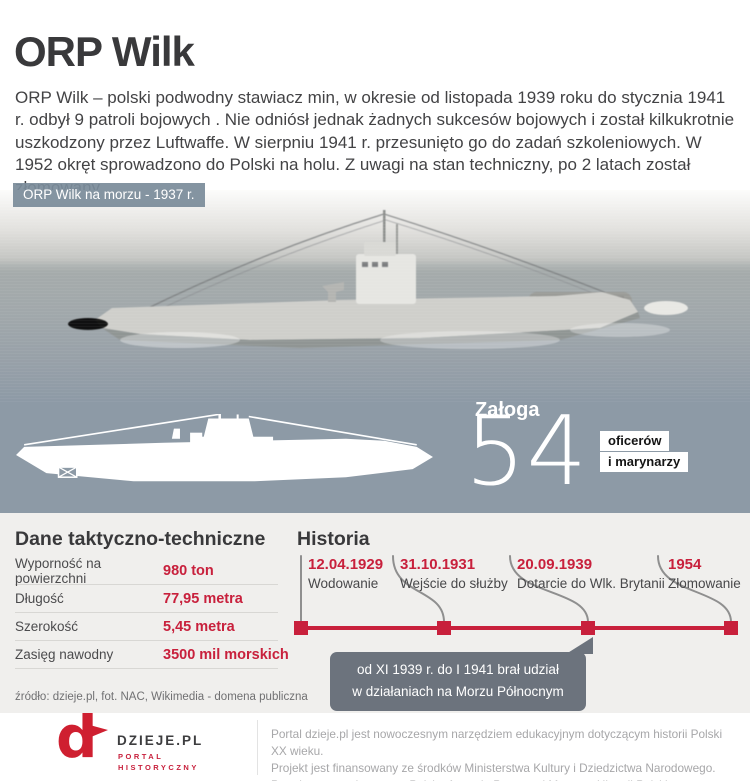 This screenshot has width=750, height=781. I want to click on spec-value: 77,95 metra, so click(203, 598).